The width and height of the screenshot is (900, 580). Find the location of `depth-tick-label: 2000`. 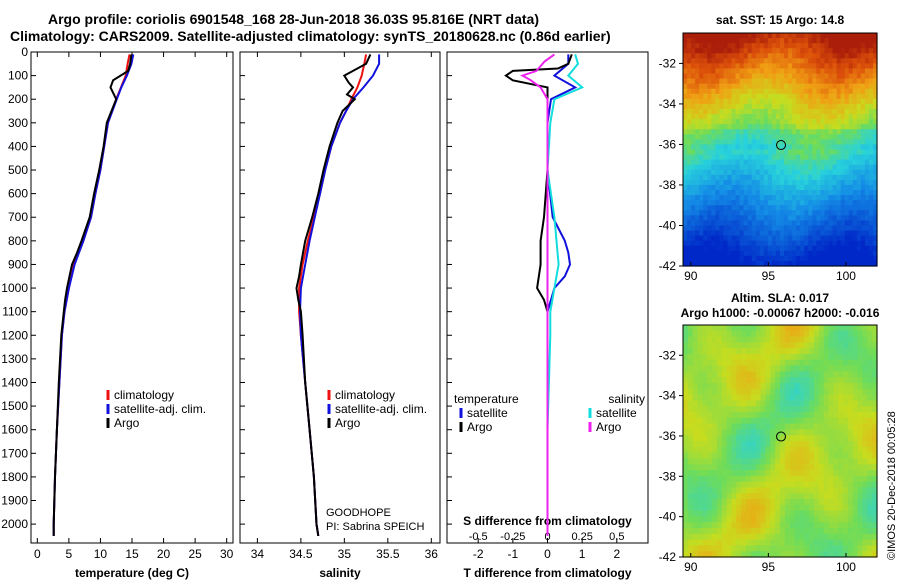

depth-tick-label: 2000 is located at coordinates (14, 524).